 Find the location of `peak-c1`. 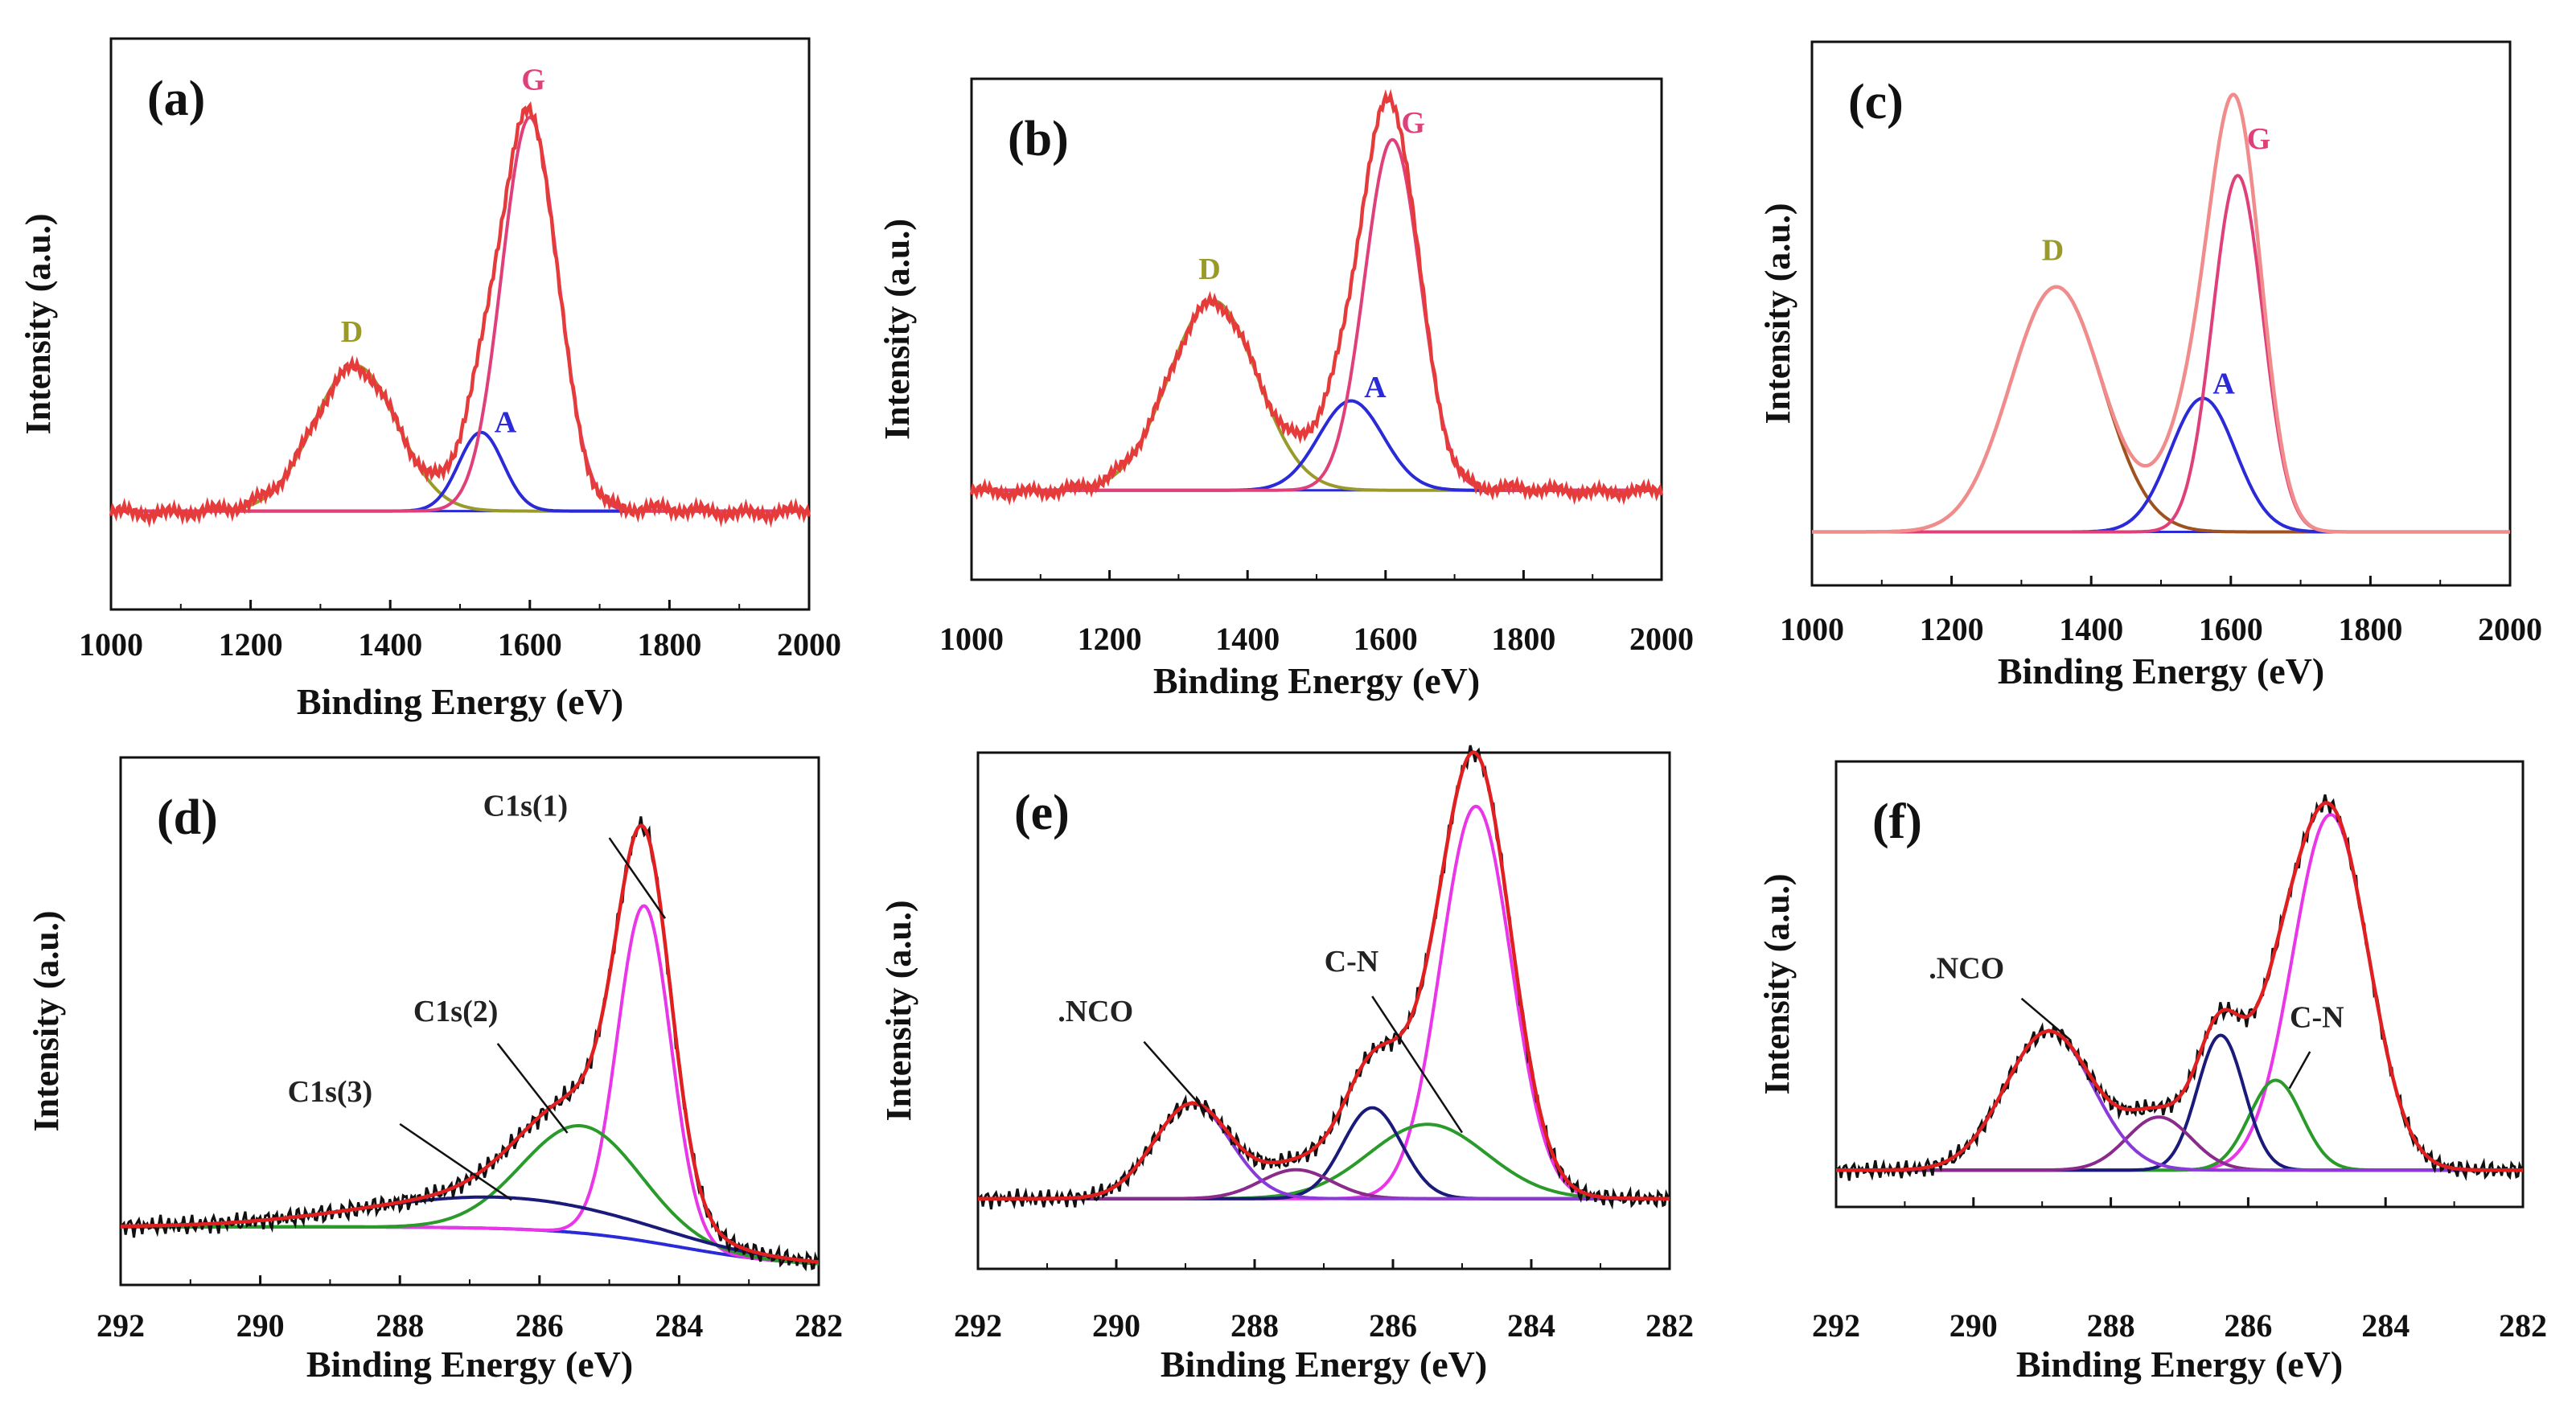

peak-c1 is located at coordinates (2179, 992).